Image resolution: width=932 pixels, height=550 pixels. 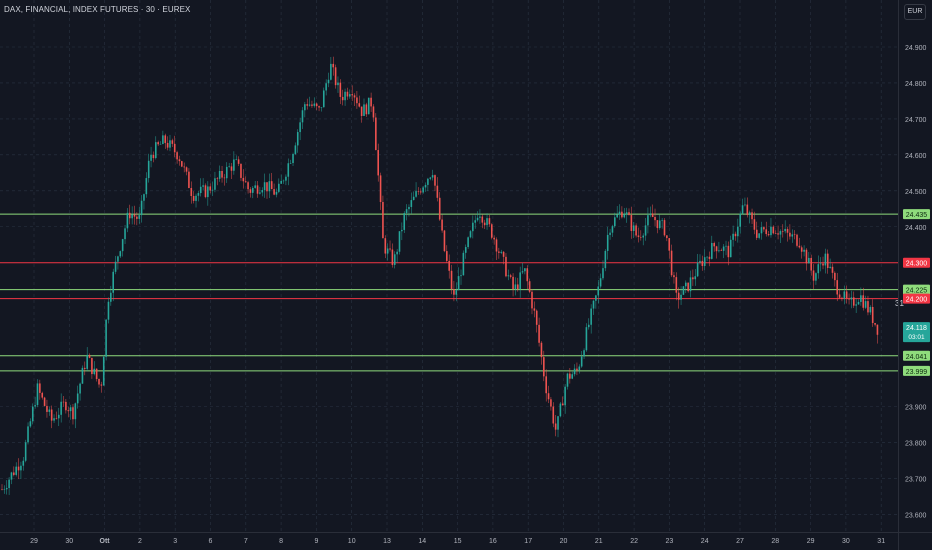 I want to click on x-tick-label: 13, so click(x=387, y=541).